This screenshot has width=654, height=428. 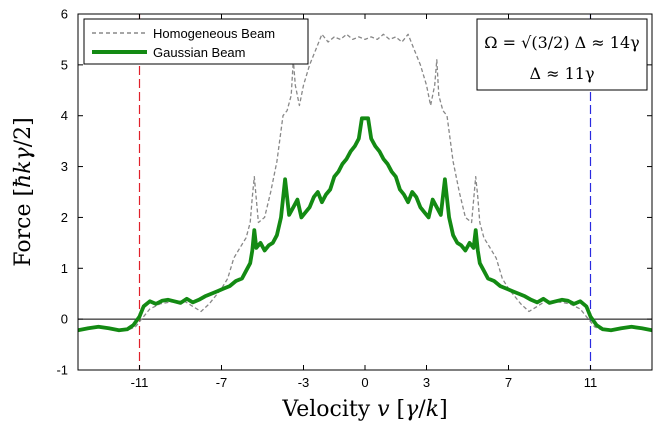 What do you see at coordinates (23, 191) in the screenshot?
I see `y-axis-title: Force [ħkγ/2]` at bounding box center [23, 191].